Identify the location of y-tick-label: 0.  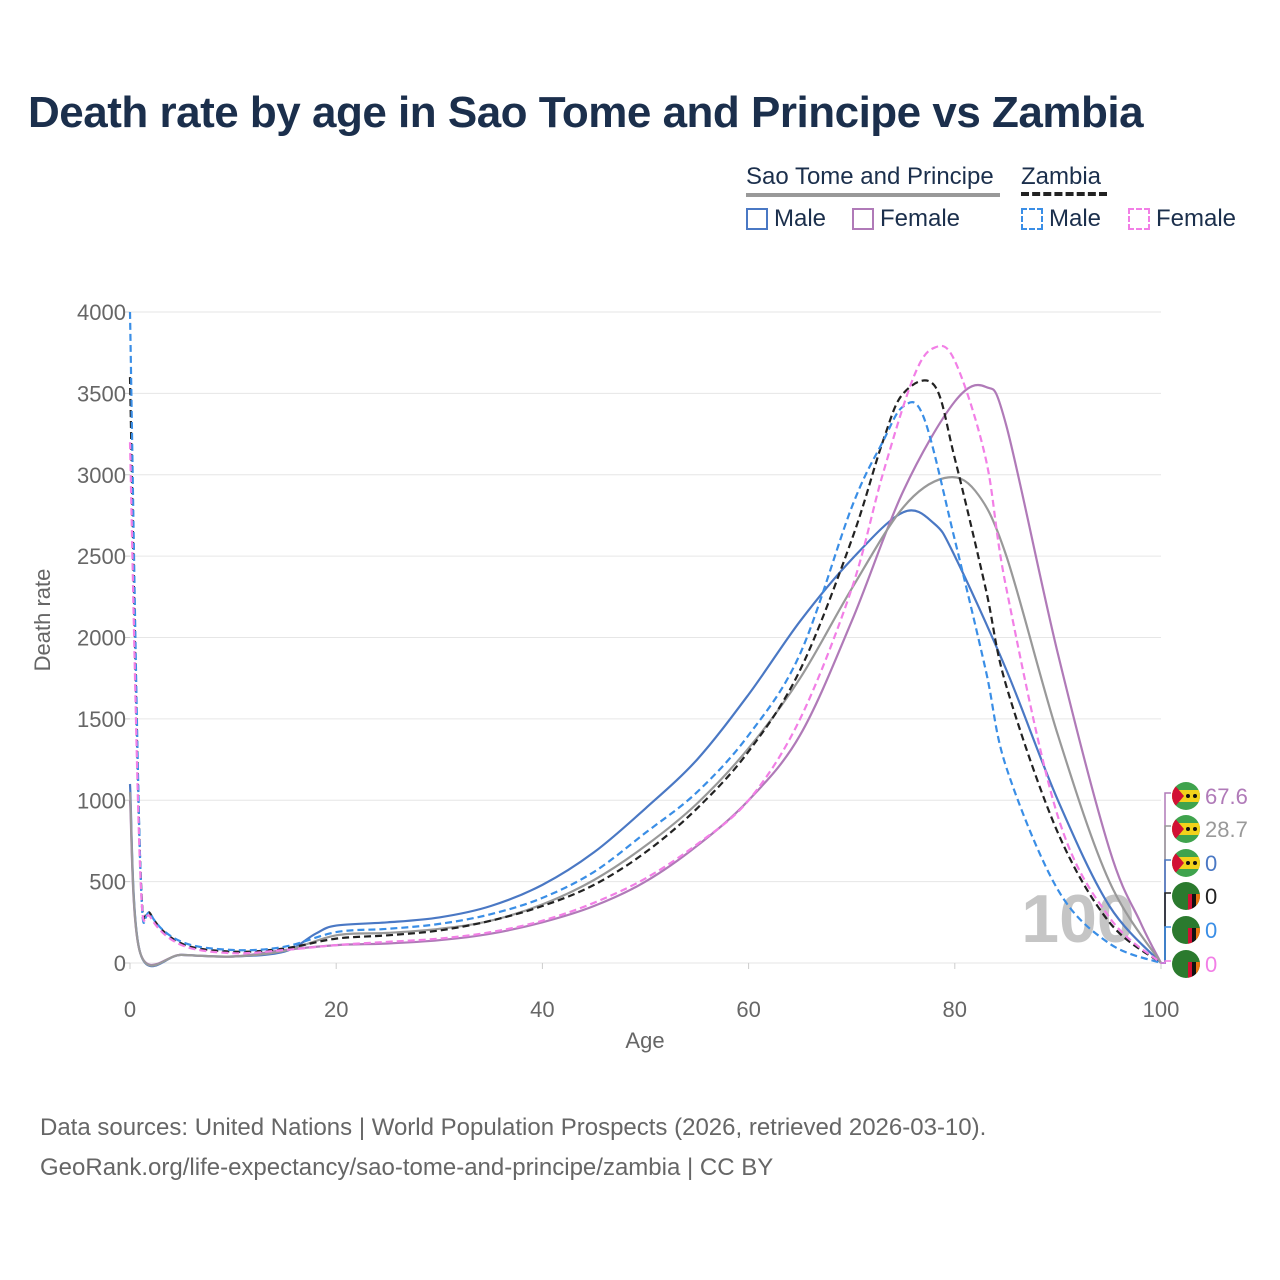
(120, 963).